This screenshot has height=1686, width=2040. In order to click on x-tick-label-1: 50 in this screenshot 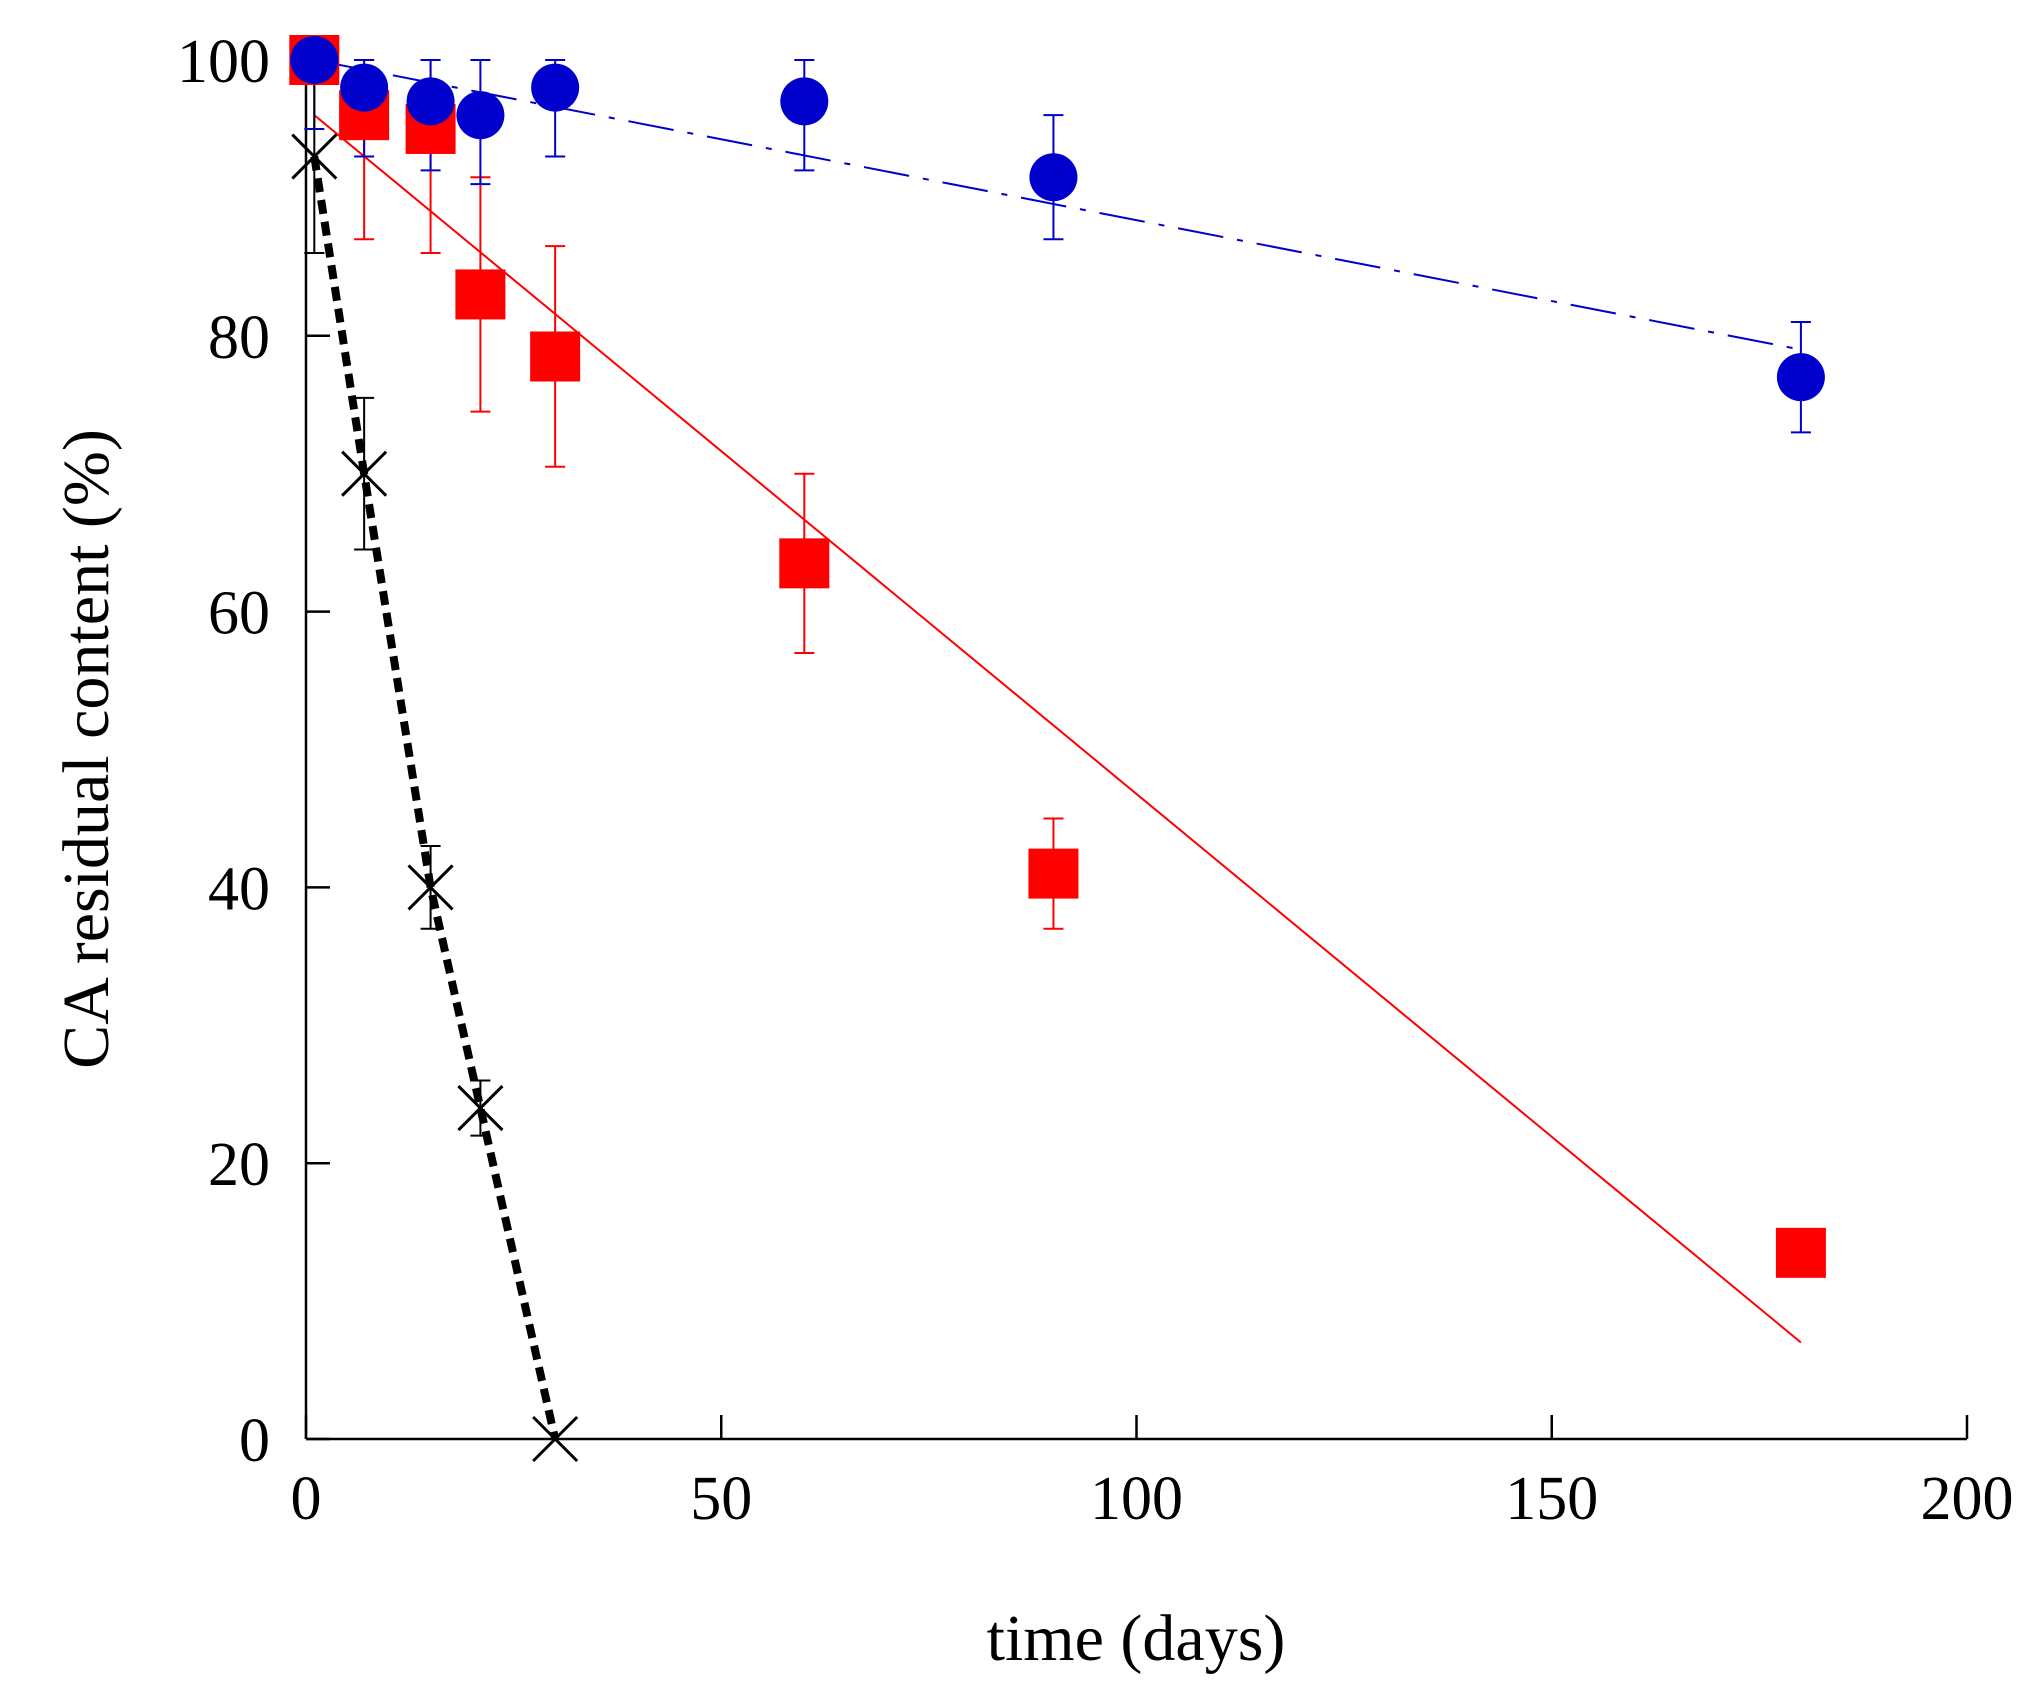, I will do `click(721, 1499)`.